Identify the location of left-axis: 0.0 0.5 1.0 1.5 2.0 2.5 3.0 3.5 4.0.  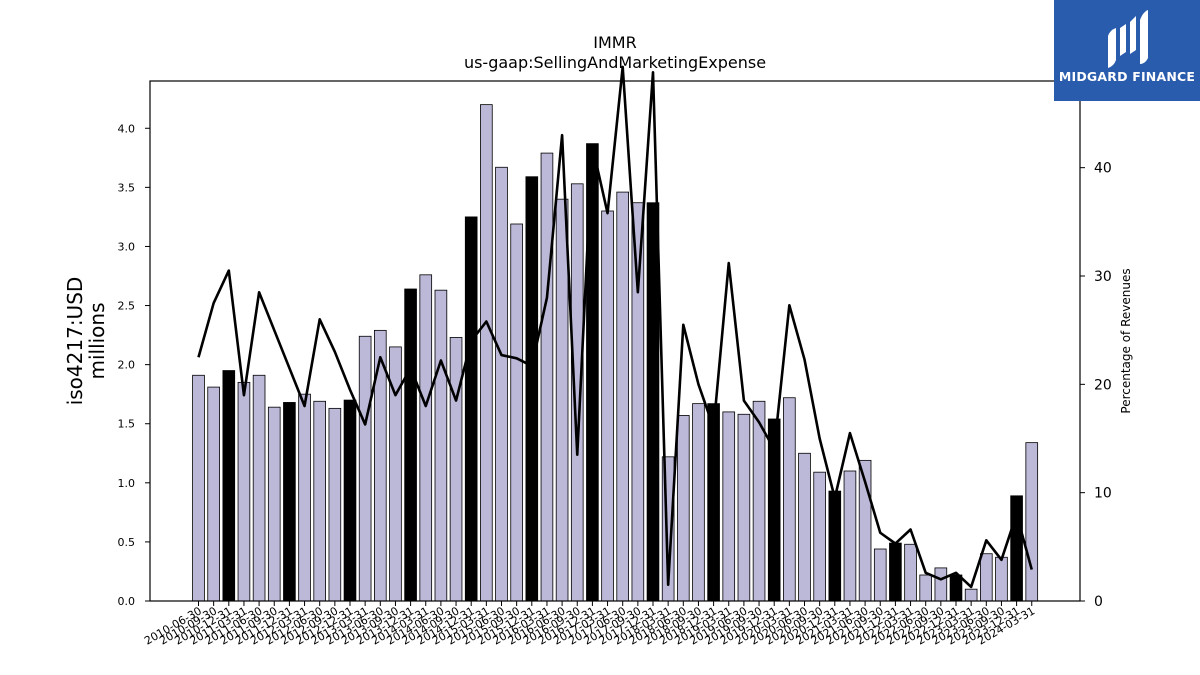
(134, 365).